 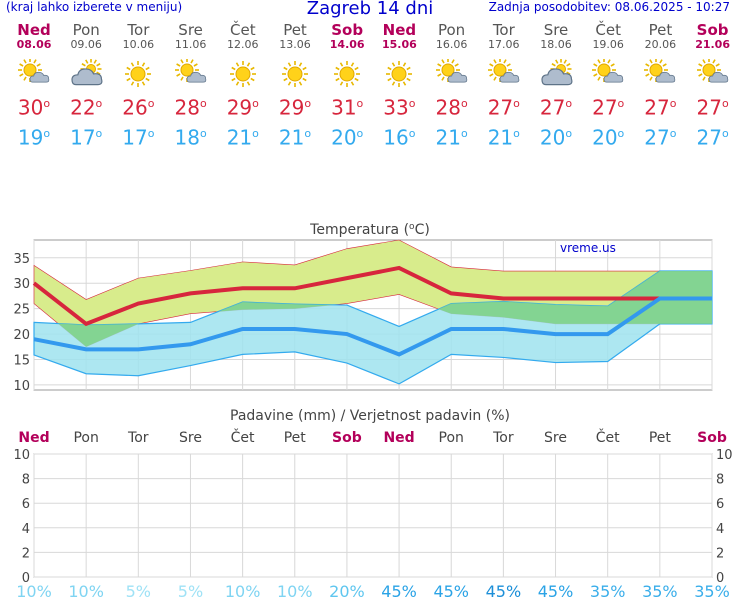 I want to click on min-temp-value: 18, so click(x=187, y=137).